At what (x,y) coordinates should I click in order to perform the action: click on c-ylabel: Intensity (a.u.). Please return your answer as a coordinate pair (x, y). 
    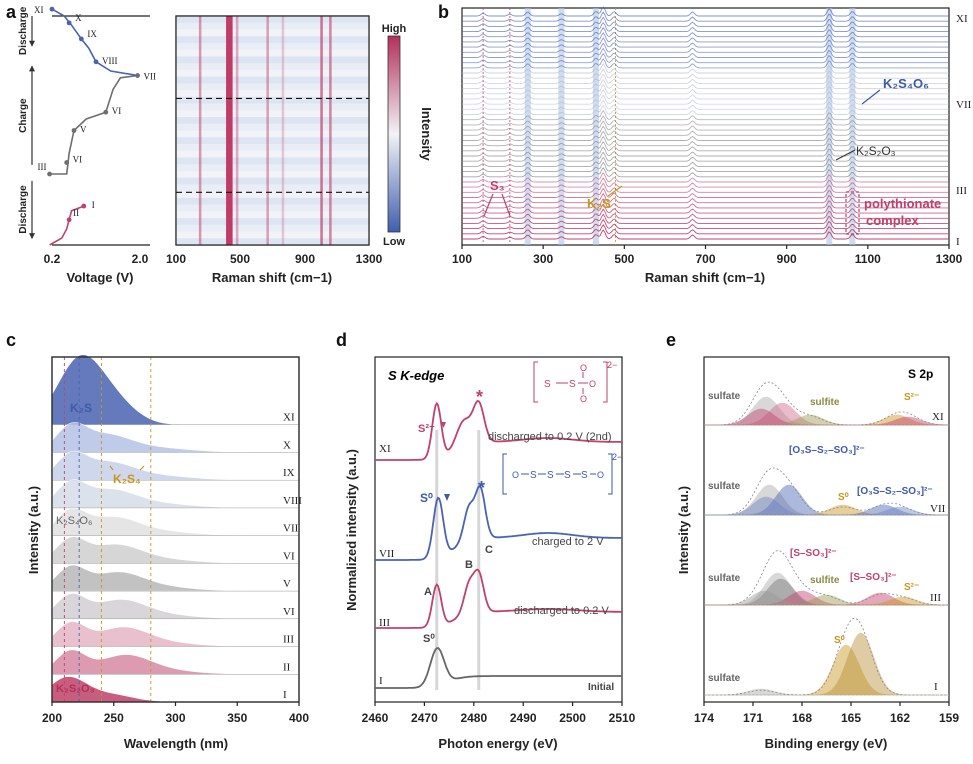
    Looking at the image, I should click on (33, 530).